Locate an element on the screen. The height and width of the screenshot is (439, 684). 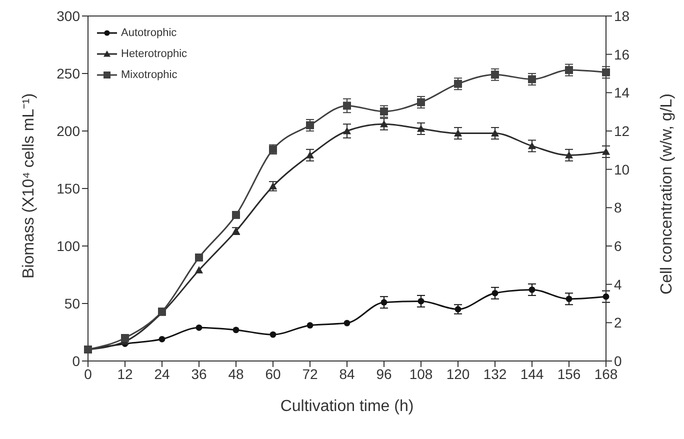
x-tick-label: 120 is located at coordinates (458, 374).